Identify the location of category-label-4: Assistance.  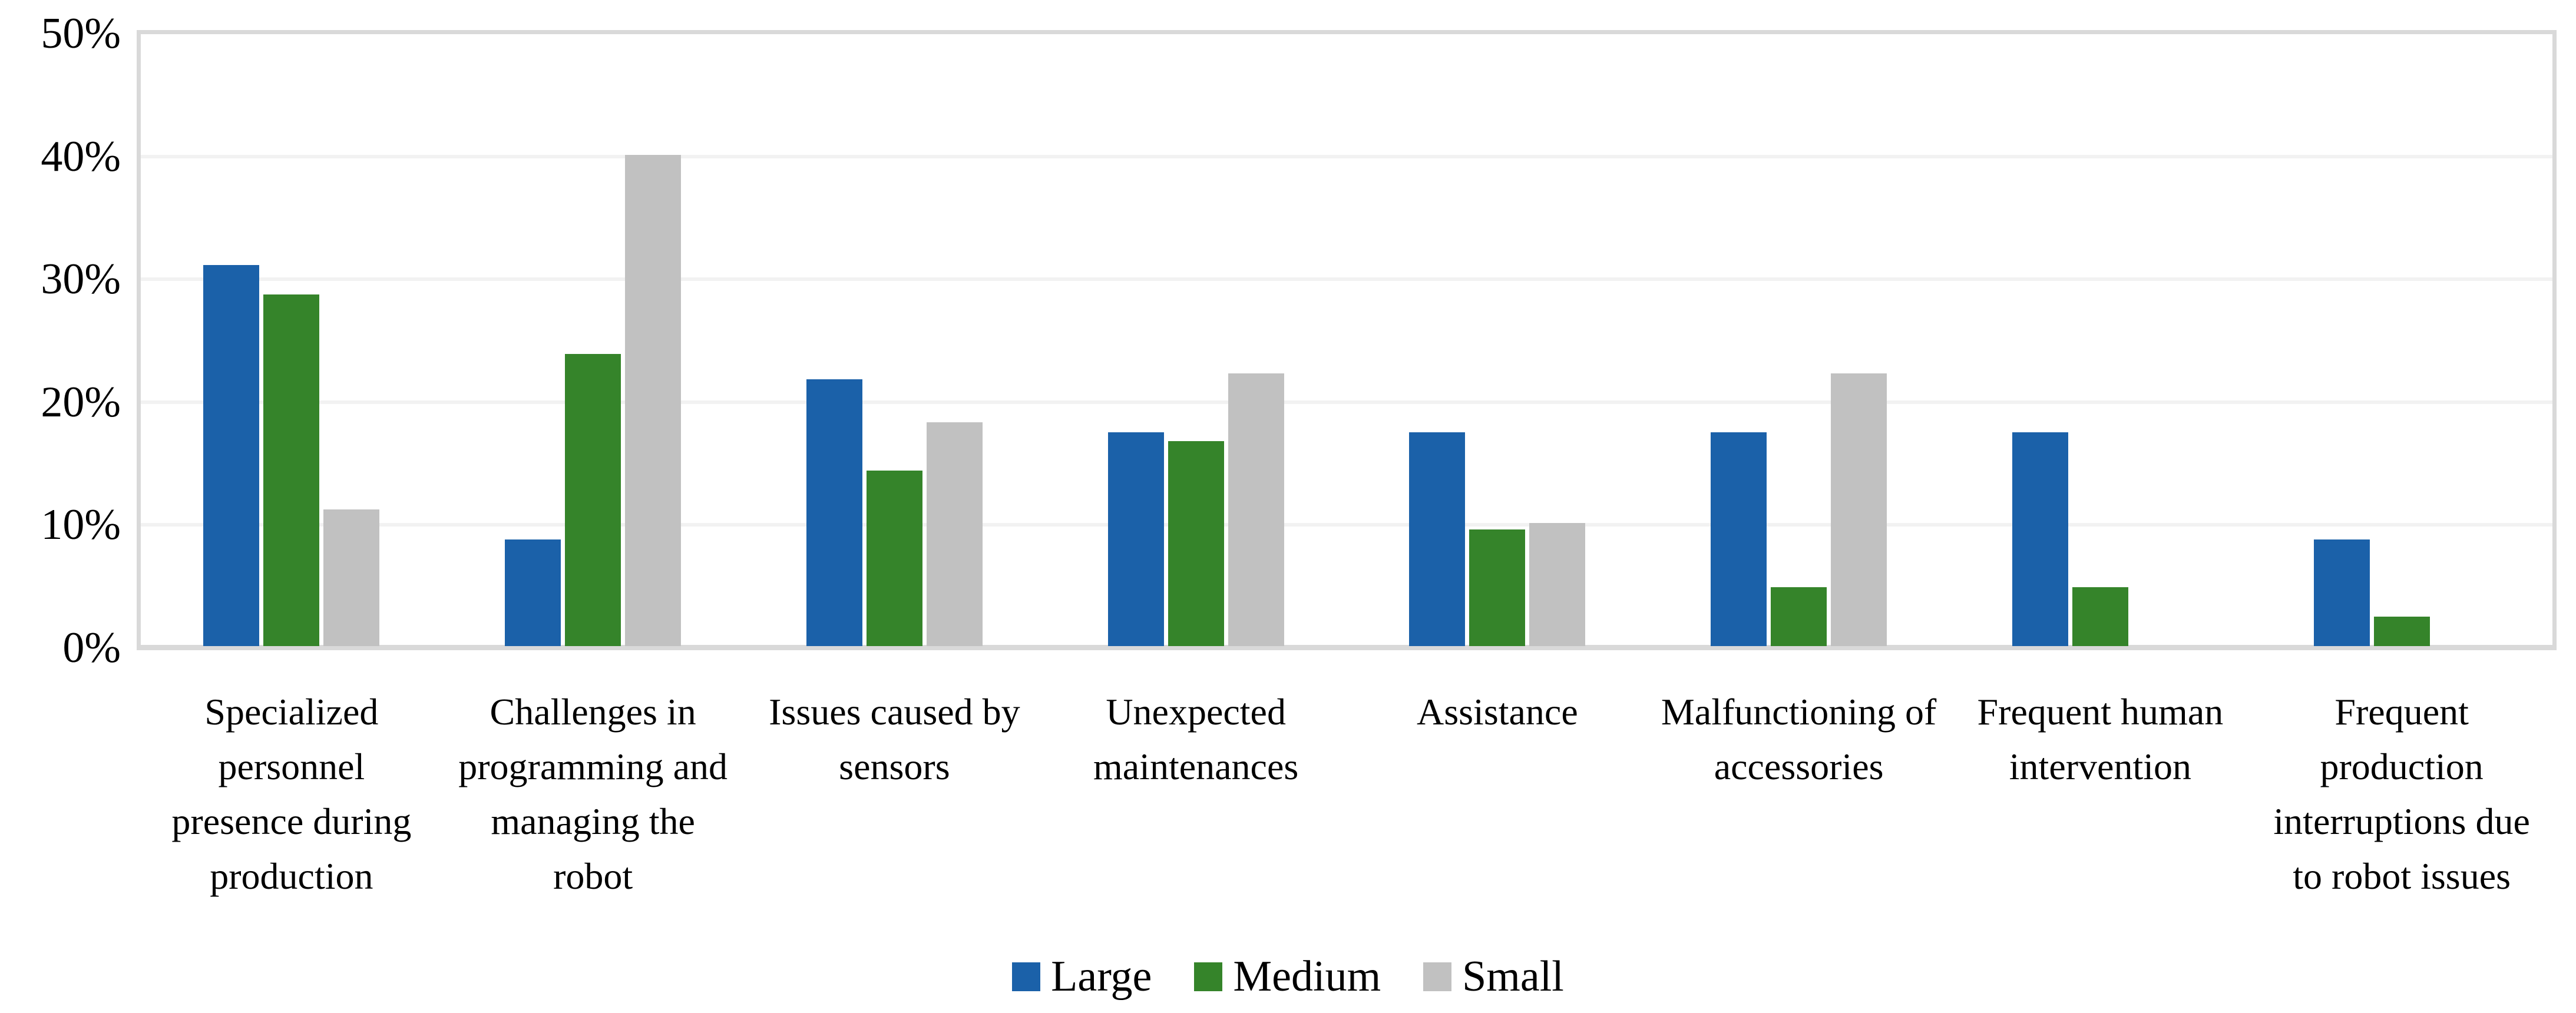
(1498, 712).